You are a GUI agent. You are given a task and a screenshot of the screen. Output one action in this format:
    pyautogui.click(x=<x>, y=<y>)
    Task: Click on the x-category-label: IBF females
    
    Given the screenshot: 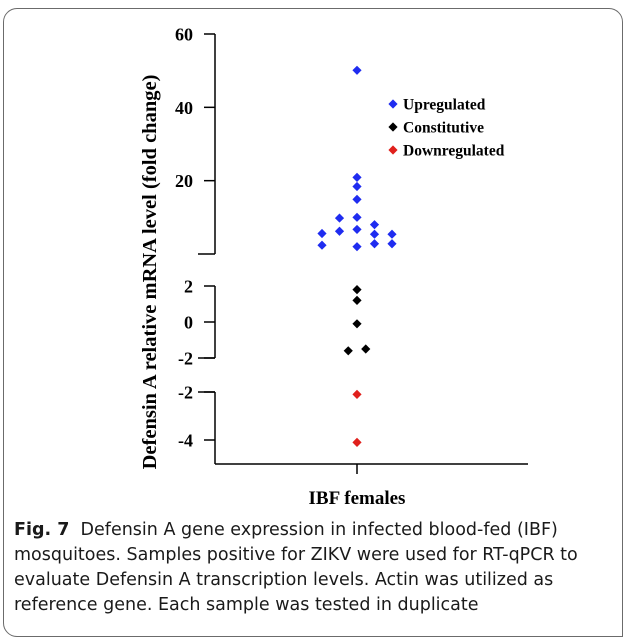 What is the action you would take?
    pyautogui.click(x=357, y=498)
    